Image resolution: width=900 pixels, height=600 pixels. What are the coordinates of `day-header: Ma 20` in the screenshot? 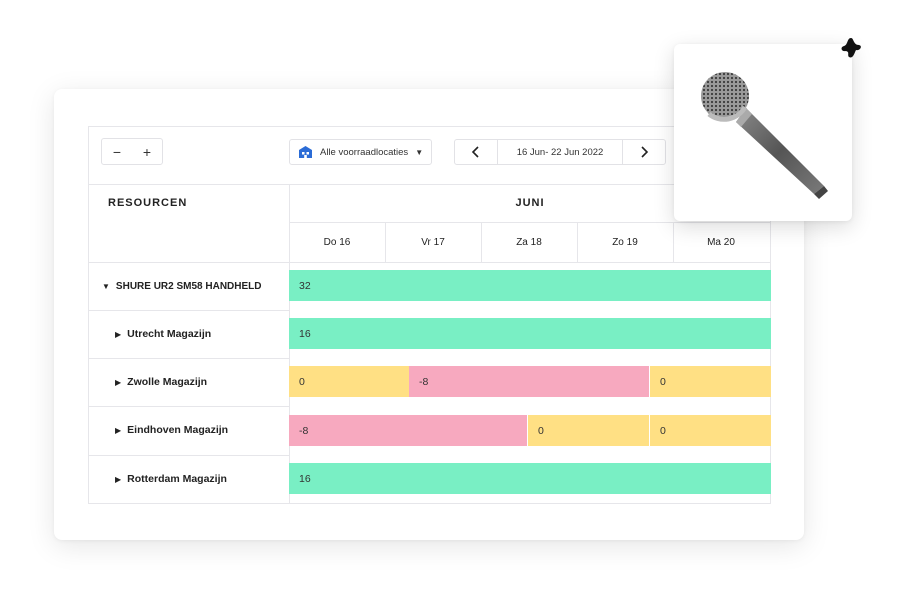 It's located at (721, 242).